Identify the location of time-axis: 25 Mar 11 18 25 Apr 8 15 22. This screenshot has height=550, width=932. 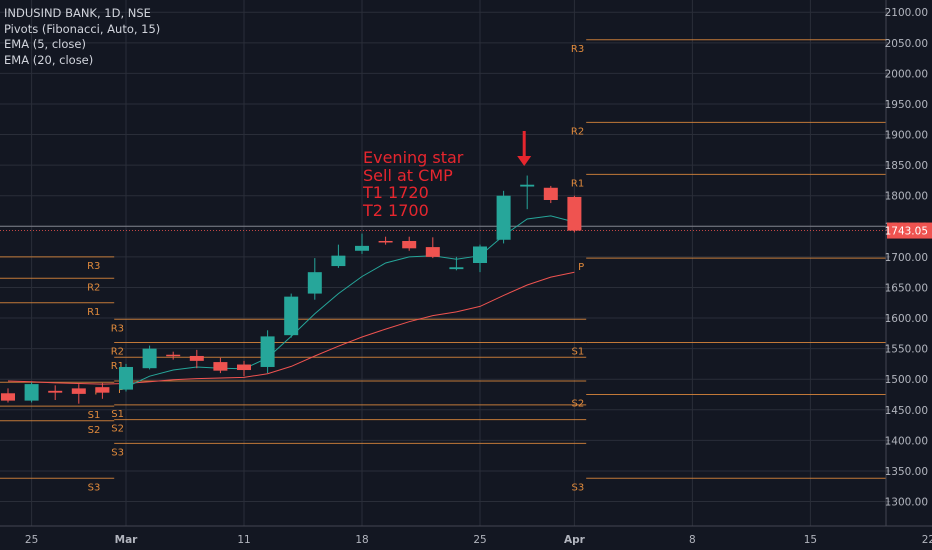
(466, 537).